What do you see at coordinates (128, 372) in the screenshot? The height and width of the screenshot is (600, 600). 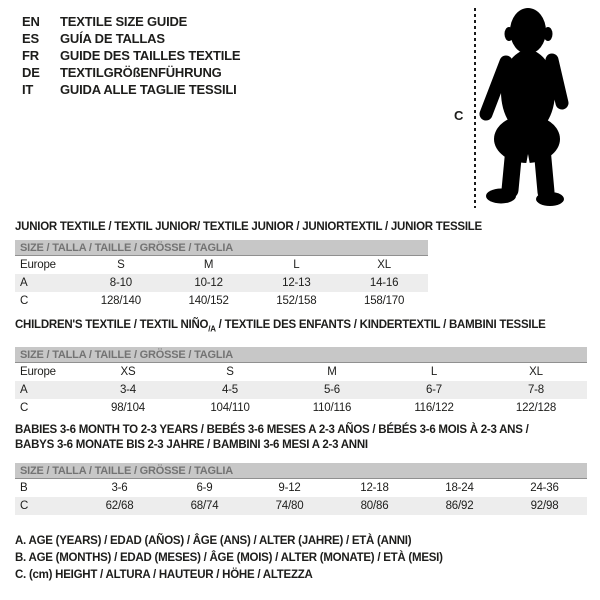 I see `table-cell: XS` at bounding box center [128, 372].